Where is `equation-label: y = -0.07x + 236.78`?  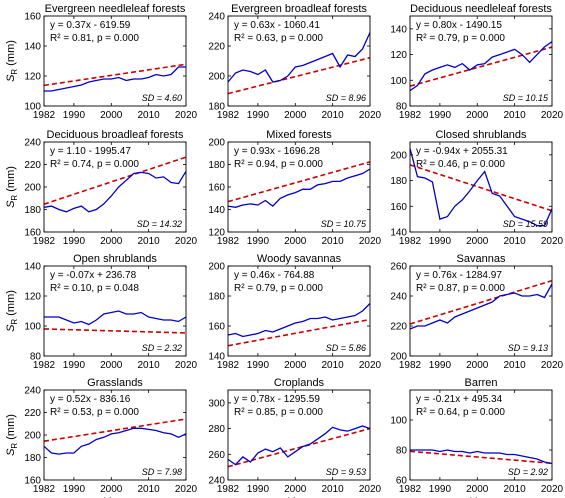 equation-label: y = -0.07x + 236.78 is located at coordinates (93, 275).